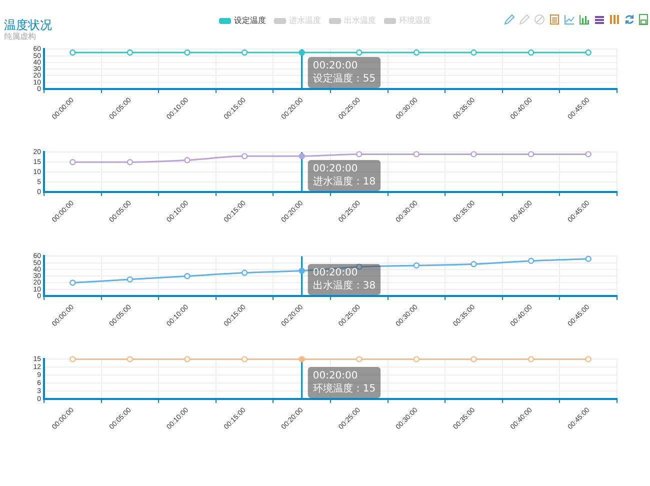 The height and width of the screenshot is (486, 650). I want to click on chart-title: 温度状况, so click(28, 24).